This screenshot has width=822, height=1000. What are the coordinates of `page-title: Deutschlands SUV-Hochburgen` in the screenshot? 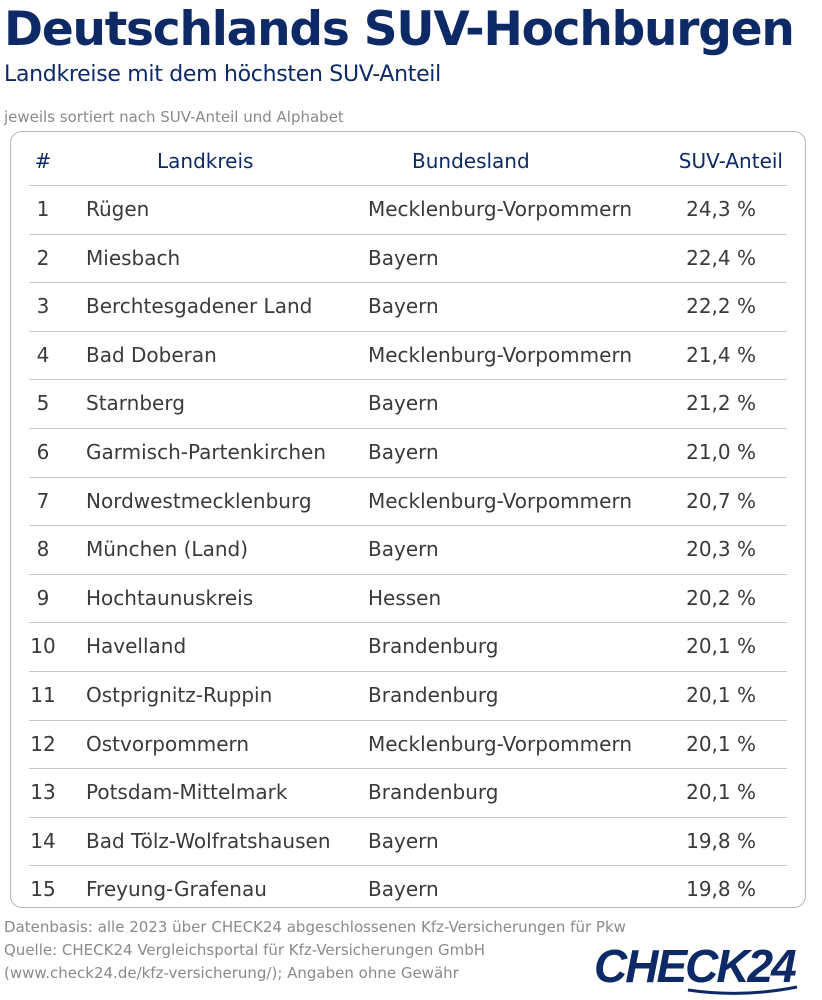 It's located at (399, 29).